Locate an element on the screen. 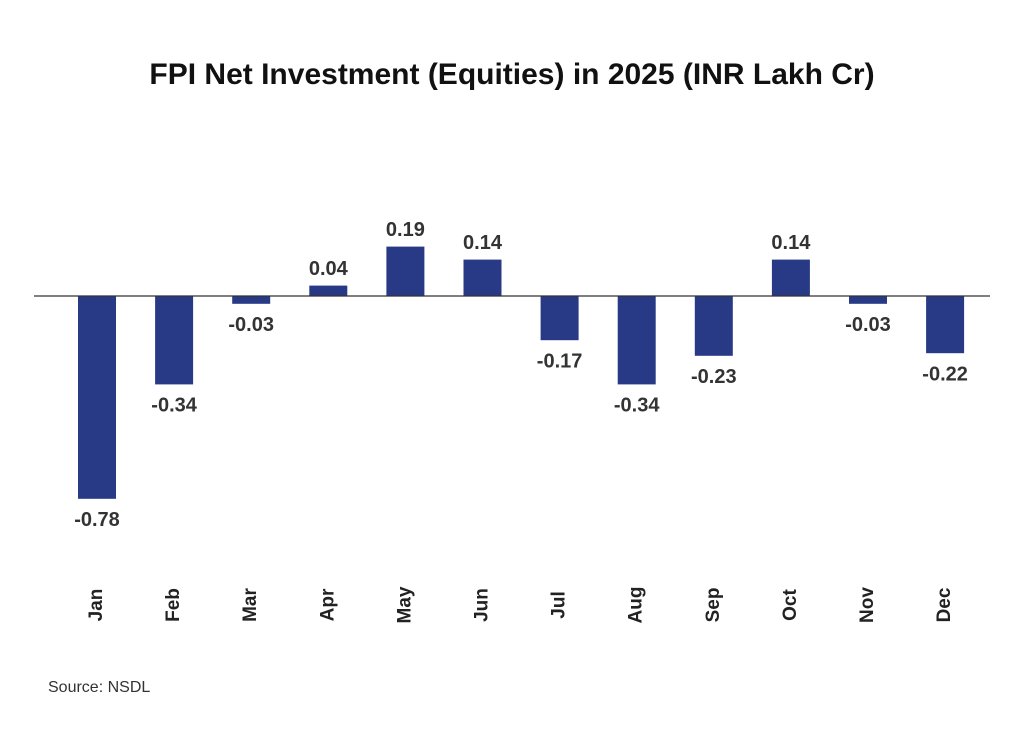 The image size is (1024, 741). x-tick-label: Feb is located at coordinates (173, 605).